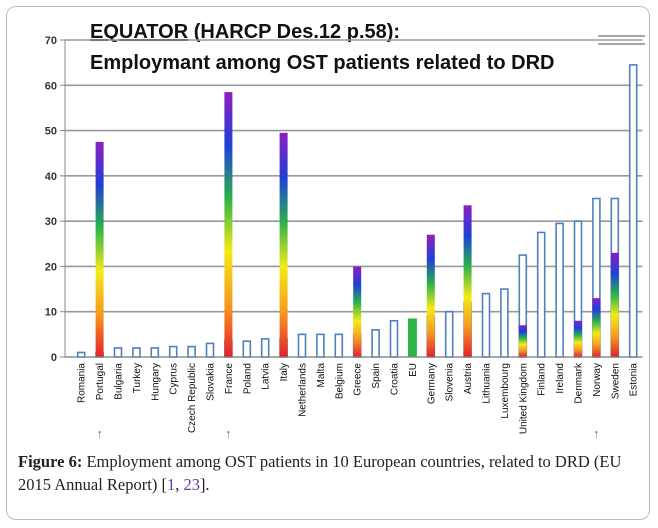 This screenshot has width=658, height=528. I want to click on x-tick-label: France, so click(229, 379).